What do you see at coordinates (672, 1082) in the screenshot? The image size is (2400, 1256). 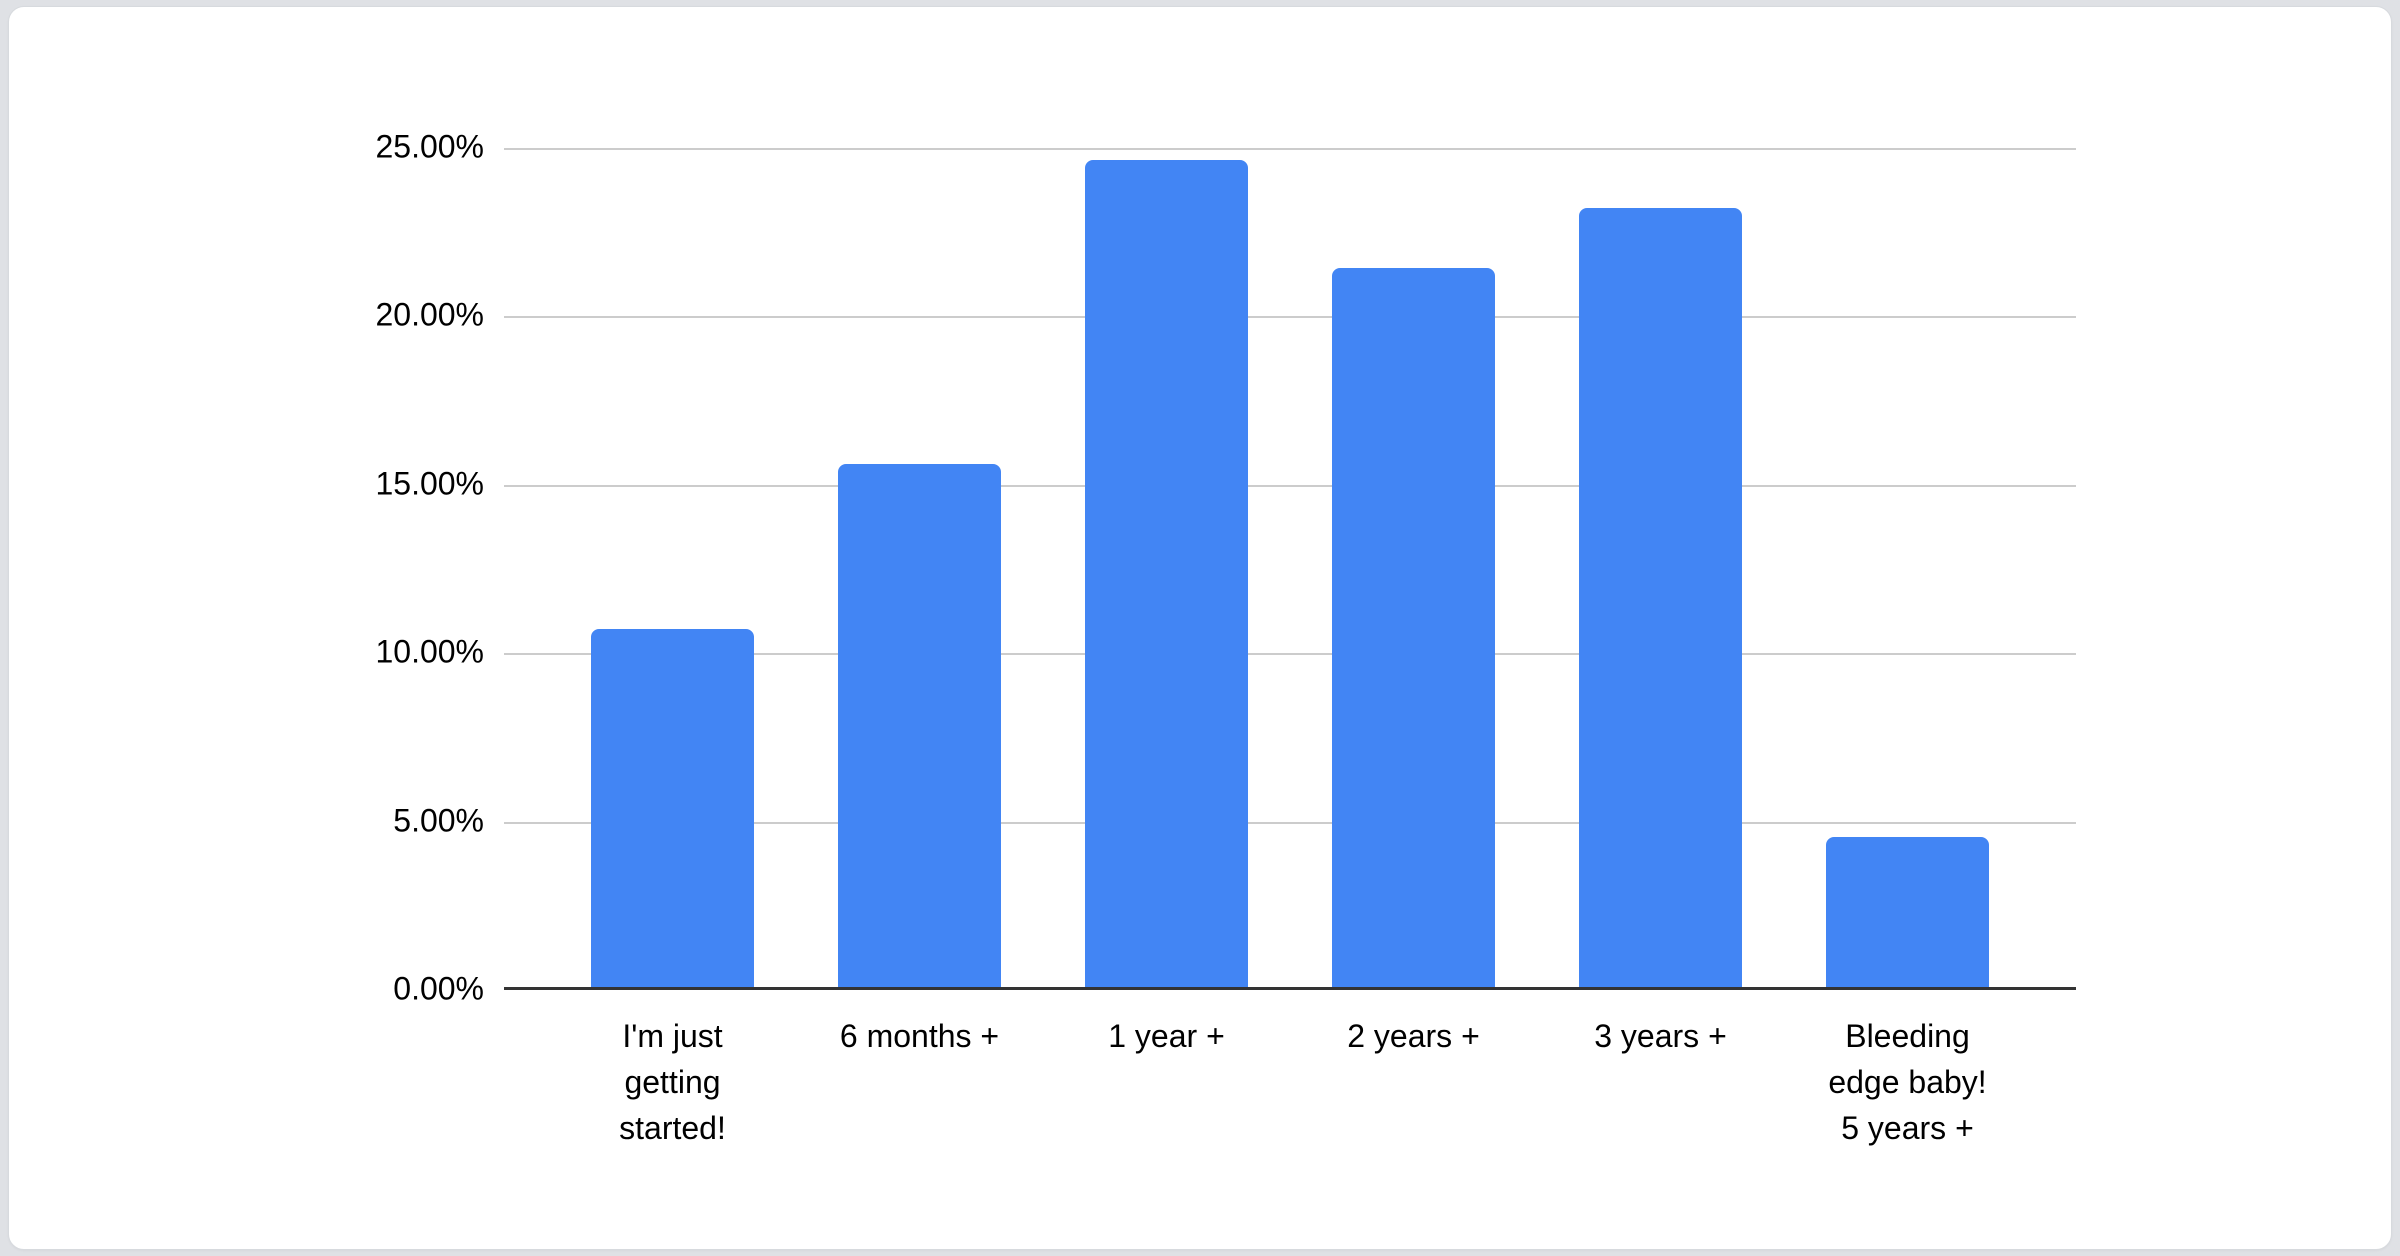 I see `x-axis-category-label-1: I'm just getting started!` at bounding box center [672, 1082].